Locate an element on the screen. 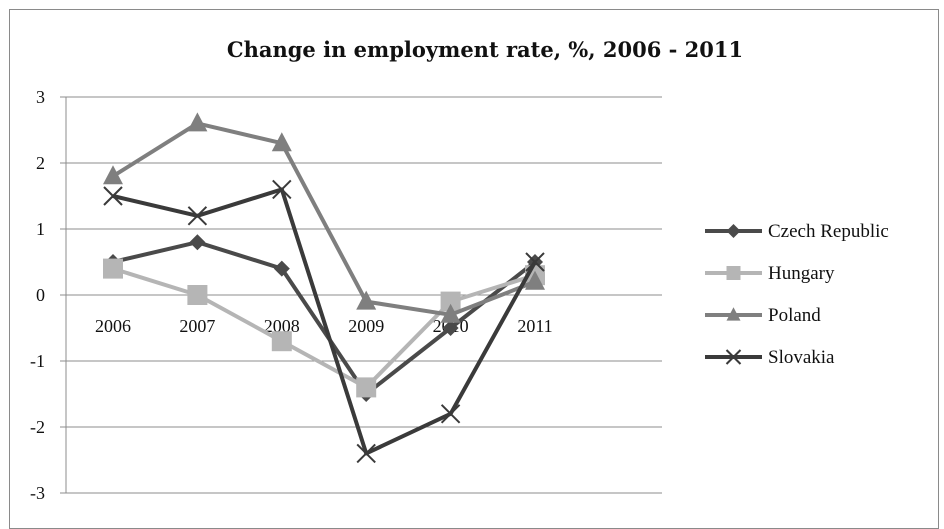  y-tick-label: 2 is located at coordinates (40, 163).